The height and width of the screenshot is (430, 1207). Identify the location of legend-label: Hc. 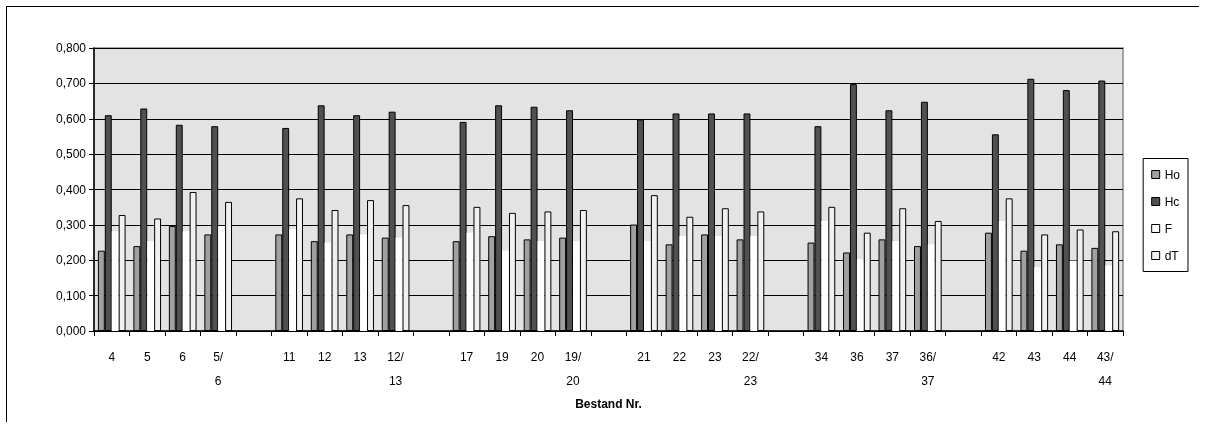
(1172, 201).